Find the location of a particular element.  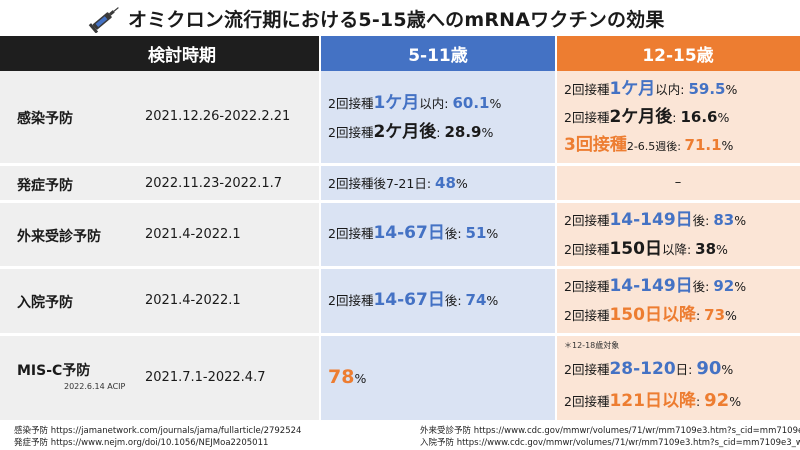

title-bar: オミクロン流行期における5-15歳へのmRNAワクチンの効果 is located at coordinates (400, 18).